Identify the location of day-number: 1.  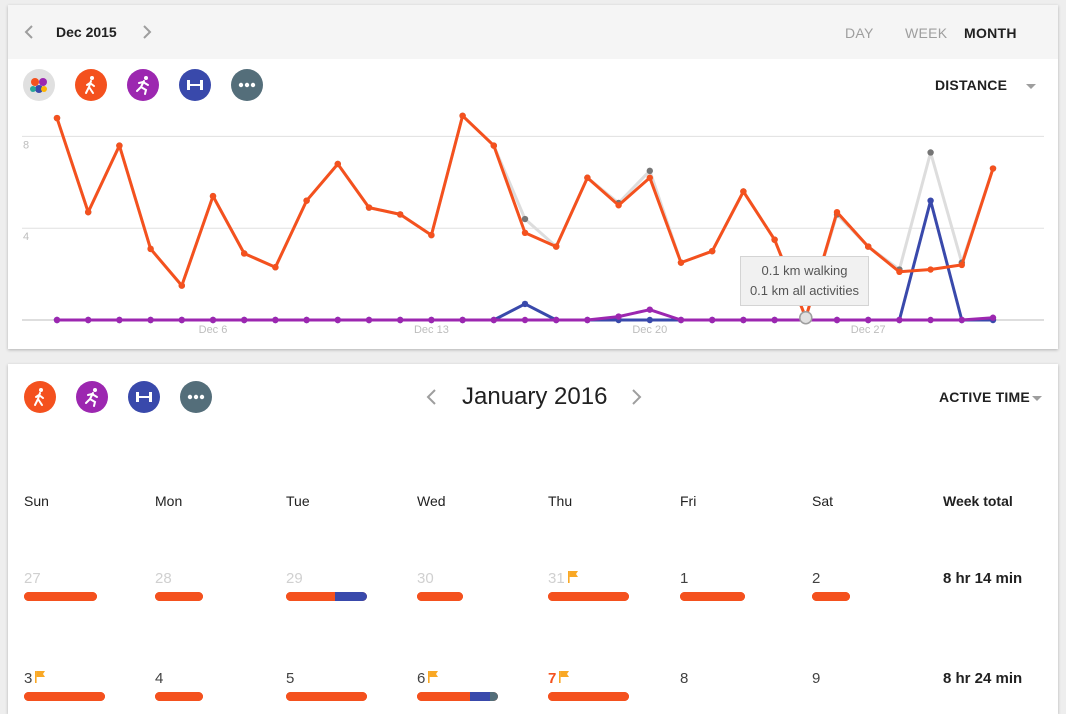
(684, 578).